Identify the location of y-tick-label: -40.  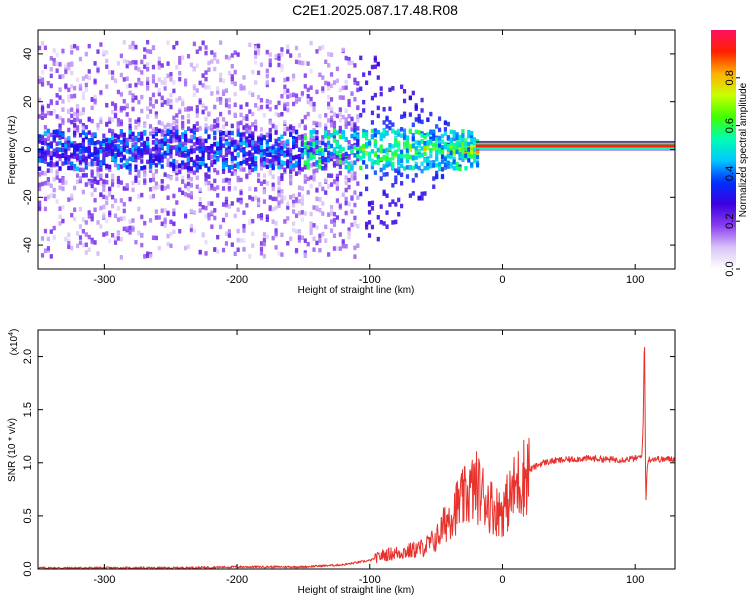
(28, 245).